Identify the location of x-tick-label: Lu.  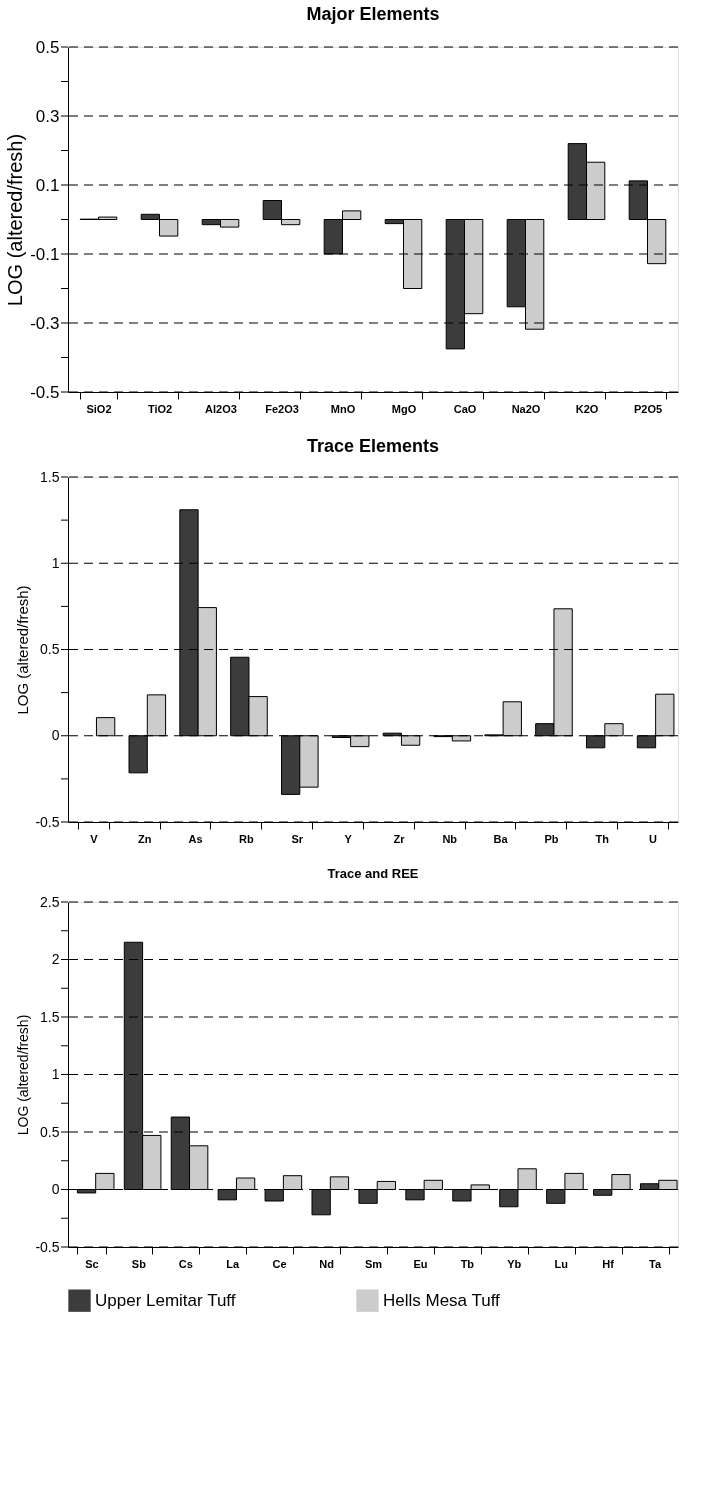
(561, 1263).